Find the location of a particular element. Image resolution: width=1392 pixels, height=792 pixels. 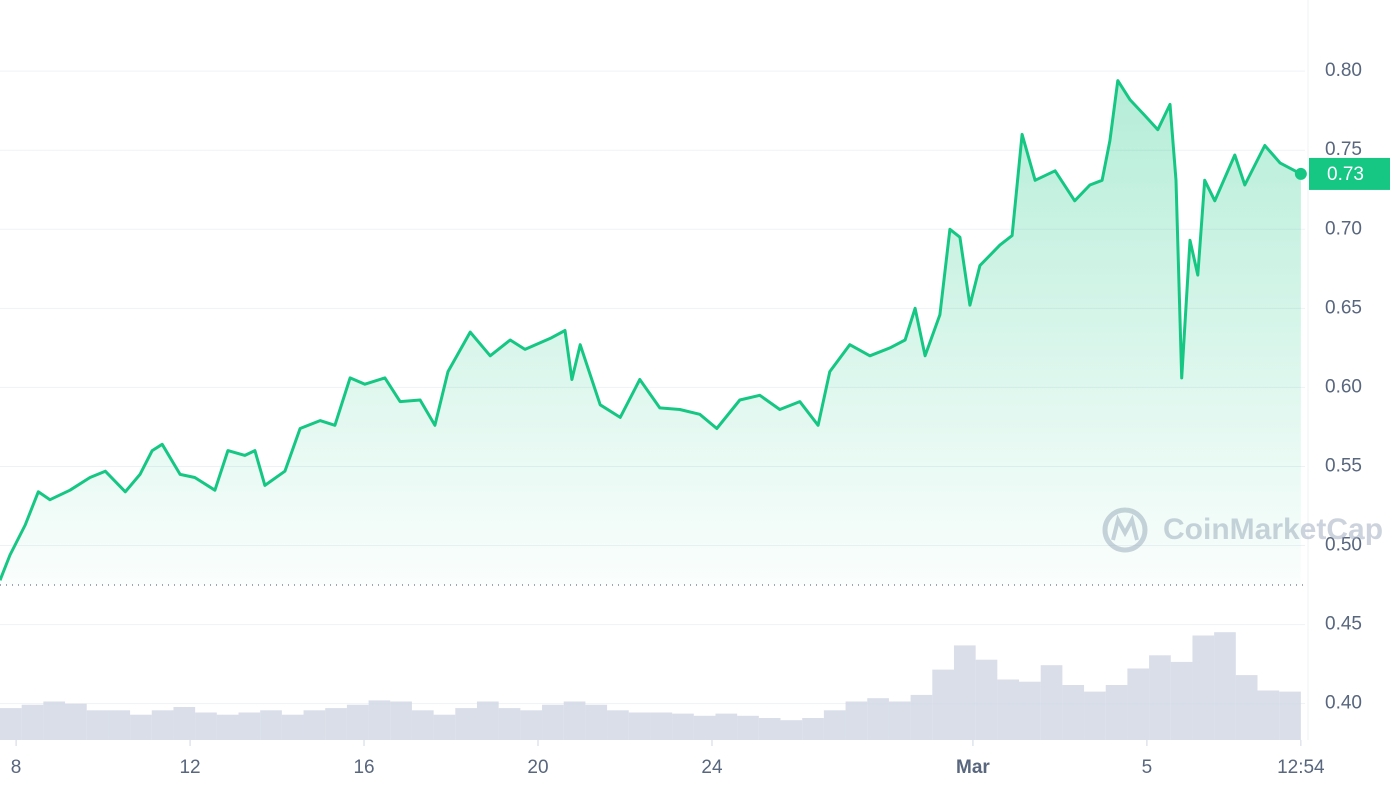

x-tick-label: 12 is located at coordinates (189, 767).